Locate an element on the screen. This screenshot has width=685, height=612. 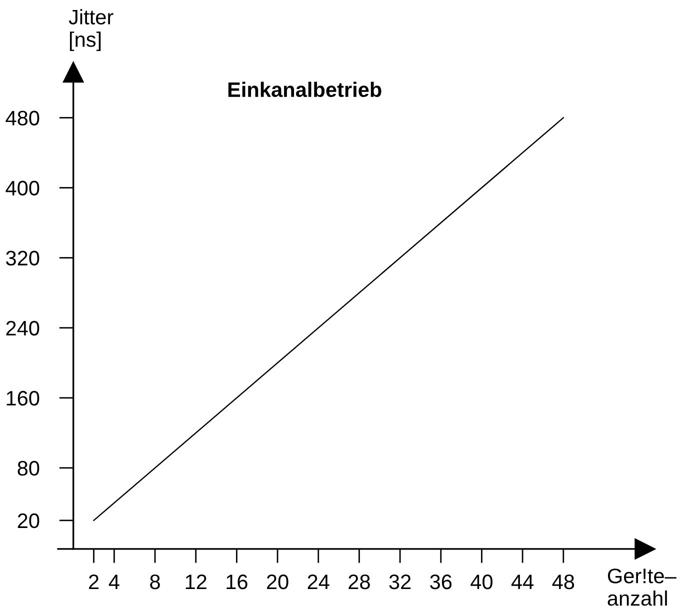
x-tick-label: 40 is located at coordinates (481, 582).